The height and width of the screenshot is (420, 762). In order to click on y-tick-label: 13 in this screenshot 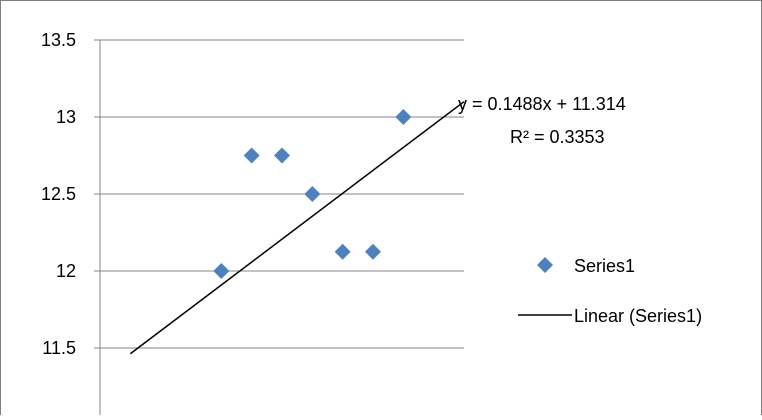, I will do `click(66, 117)`.